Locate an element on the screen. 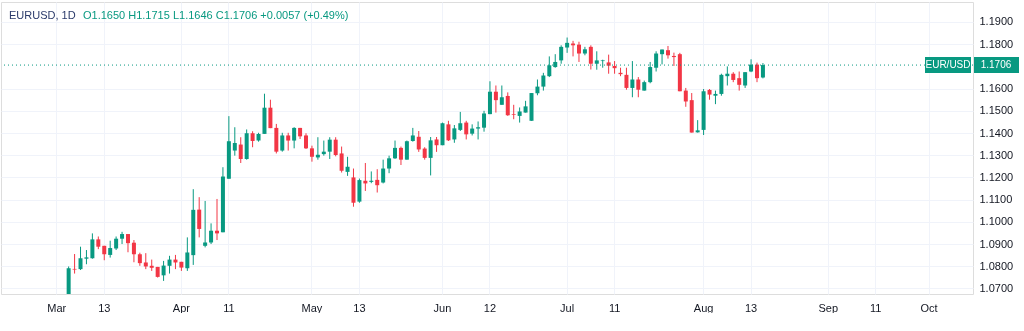  x-tick-label: Oct is located at coordinates (929, 307).